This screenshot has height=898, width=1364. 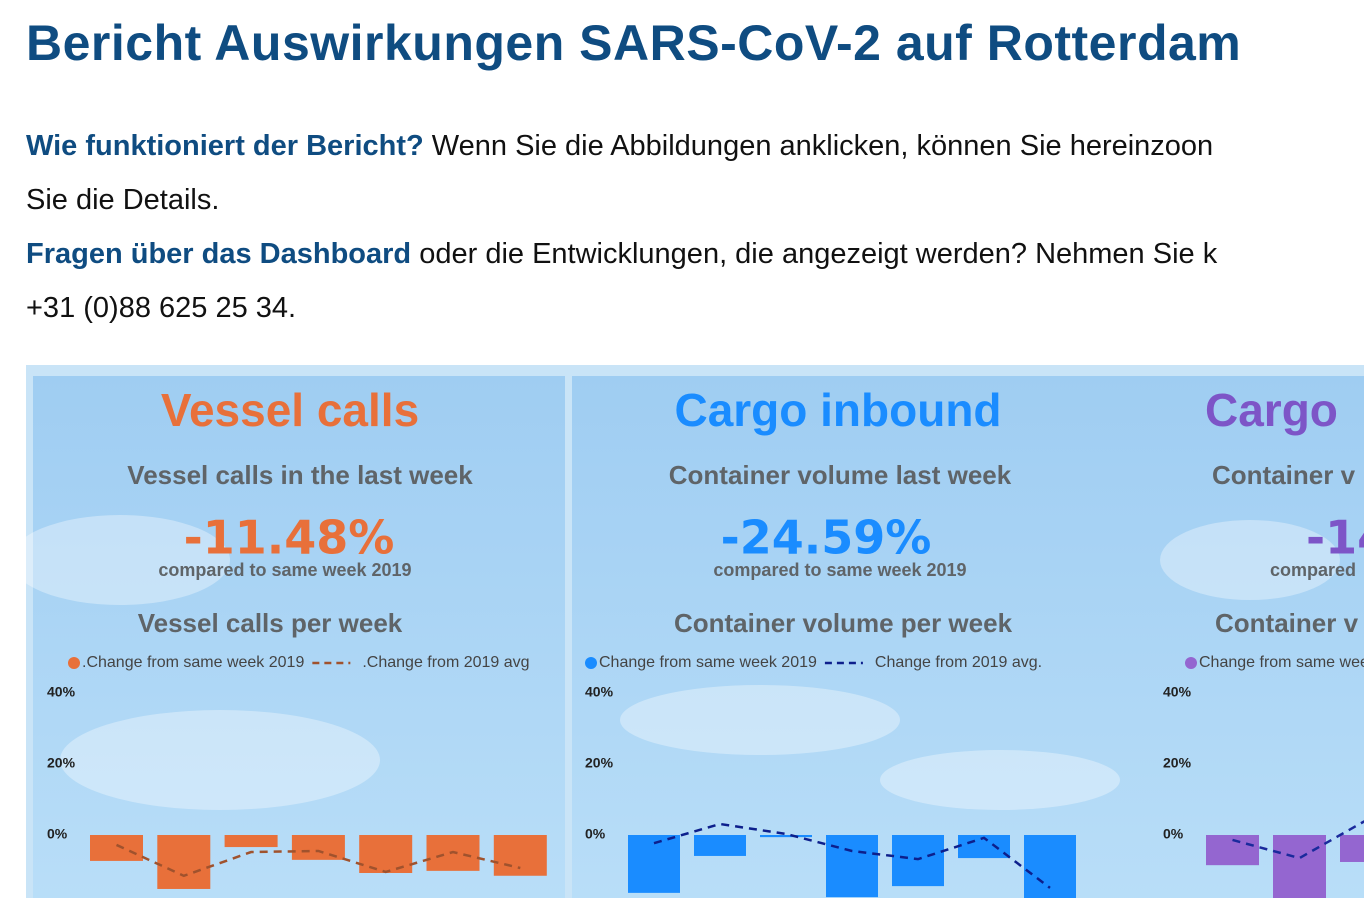 What do you see at coordinates (840, 475) in the screenshot?
I see `panel-subtitle: Container volume last week` at bounding box center [840, 475].